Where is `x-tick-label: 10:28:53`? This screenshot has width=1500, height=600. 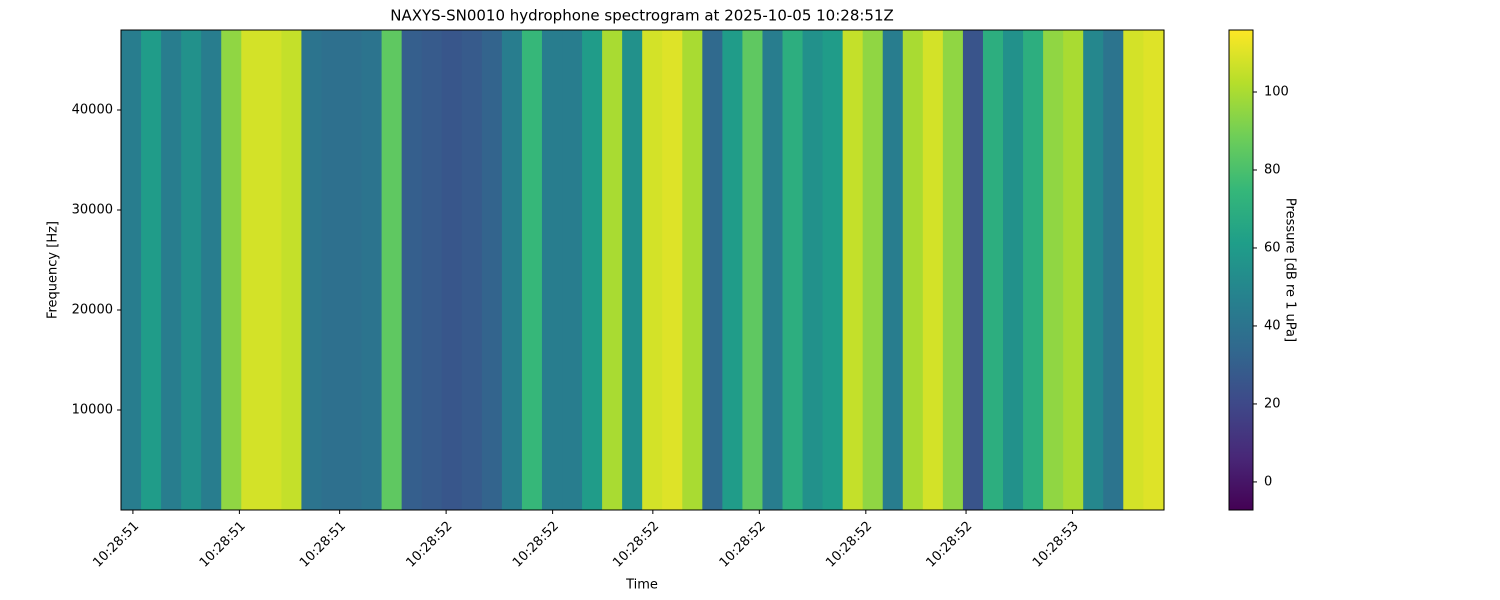 x-tick-label: 10:28:53 is located at coordinates (1056, 545).